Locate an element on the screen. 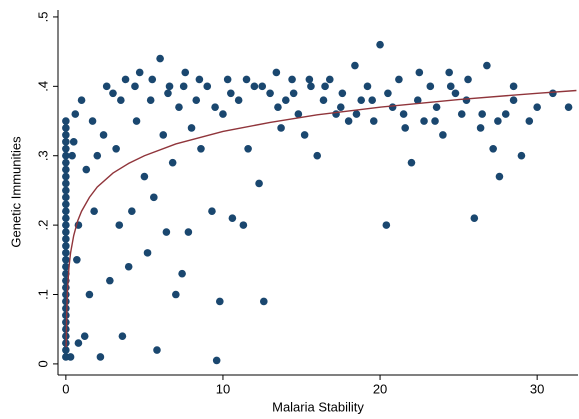 The width and height of the screenshot is (579, 419). x-axis-label: Malaria Stability is located at coordinates (318, 406).